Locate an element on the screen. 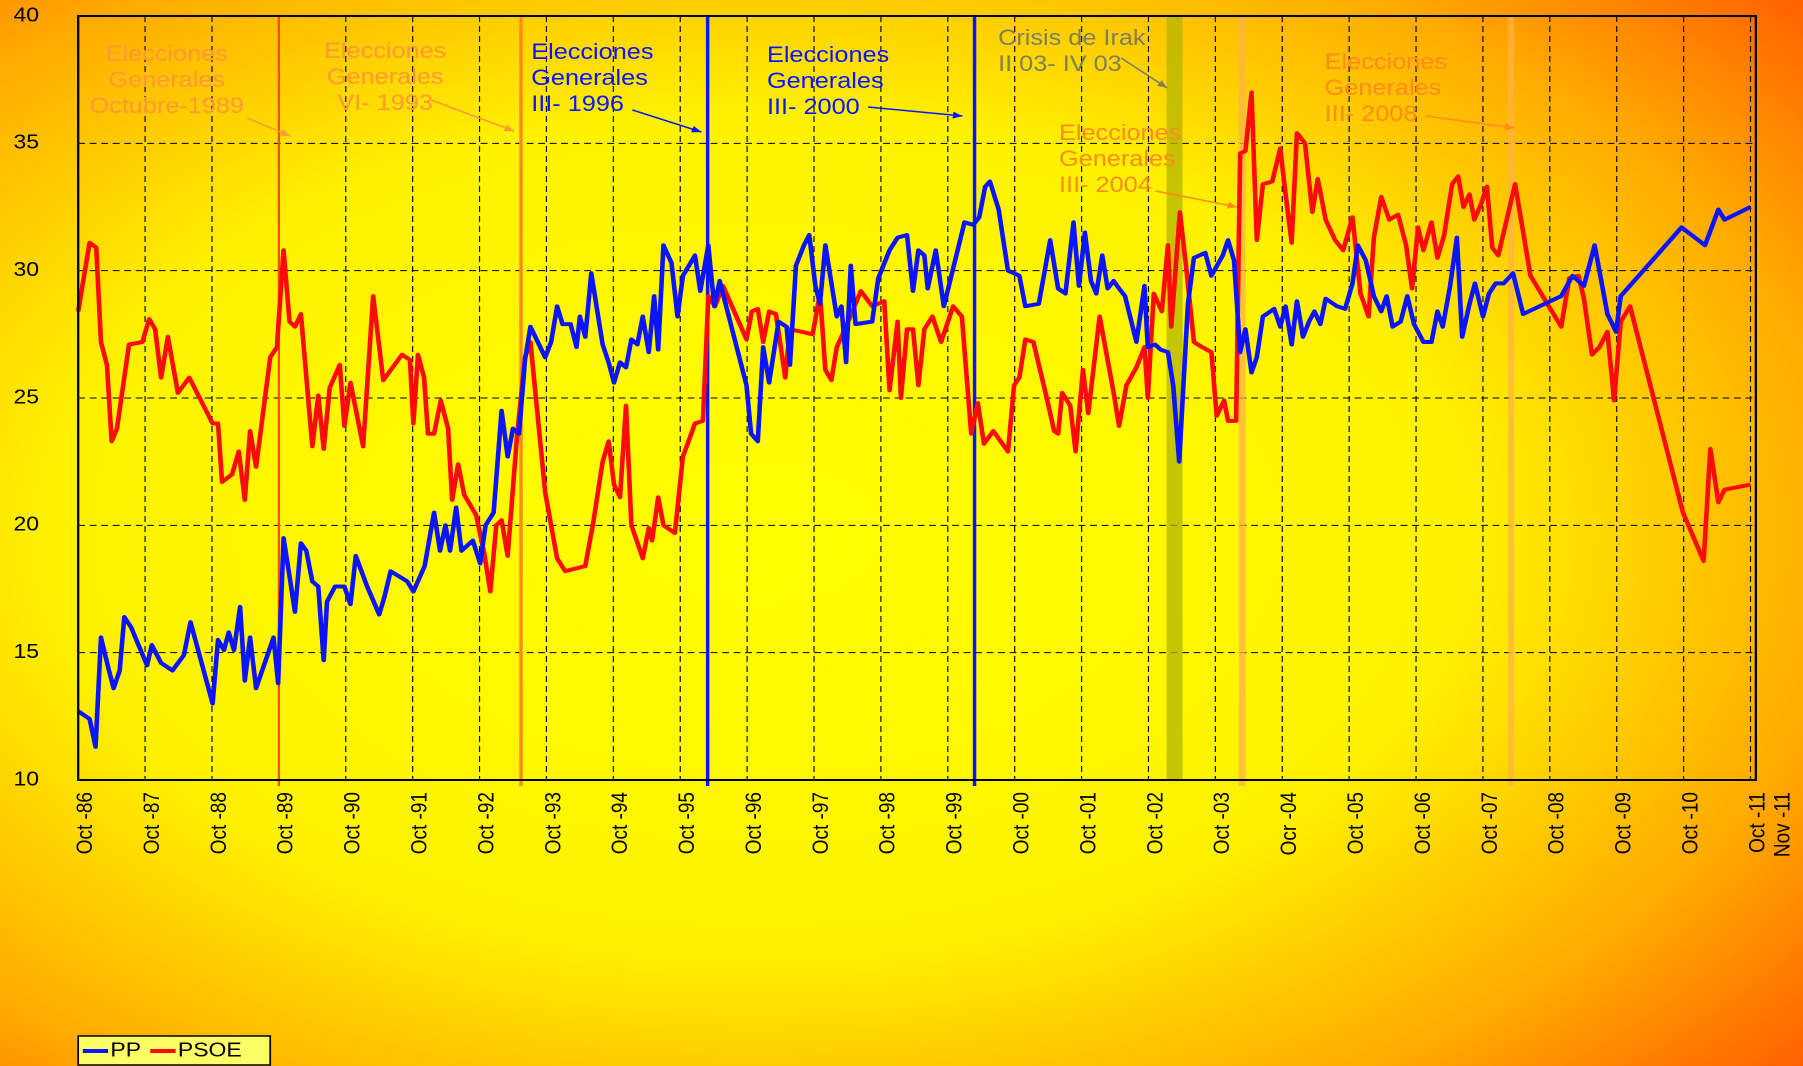  x-tick-label: Oct -94 is located at coordinates (620, 823).